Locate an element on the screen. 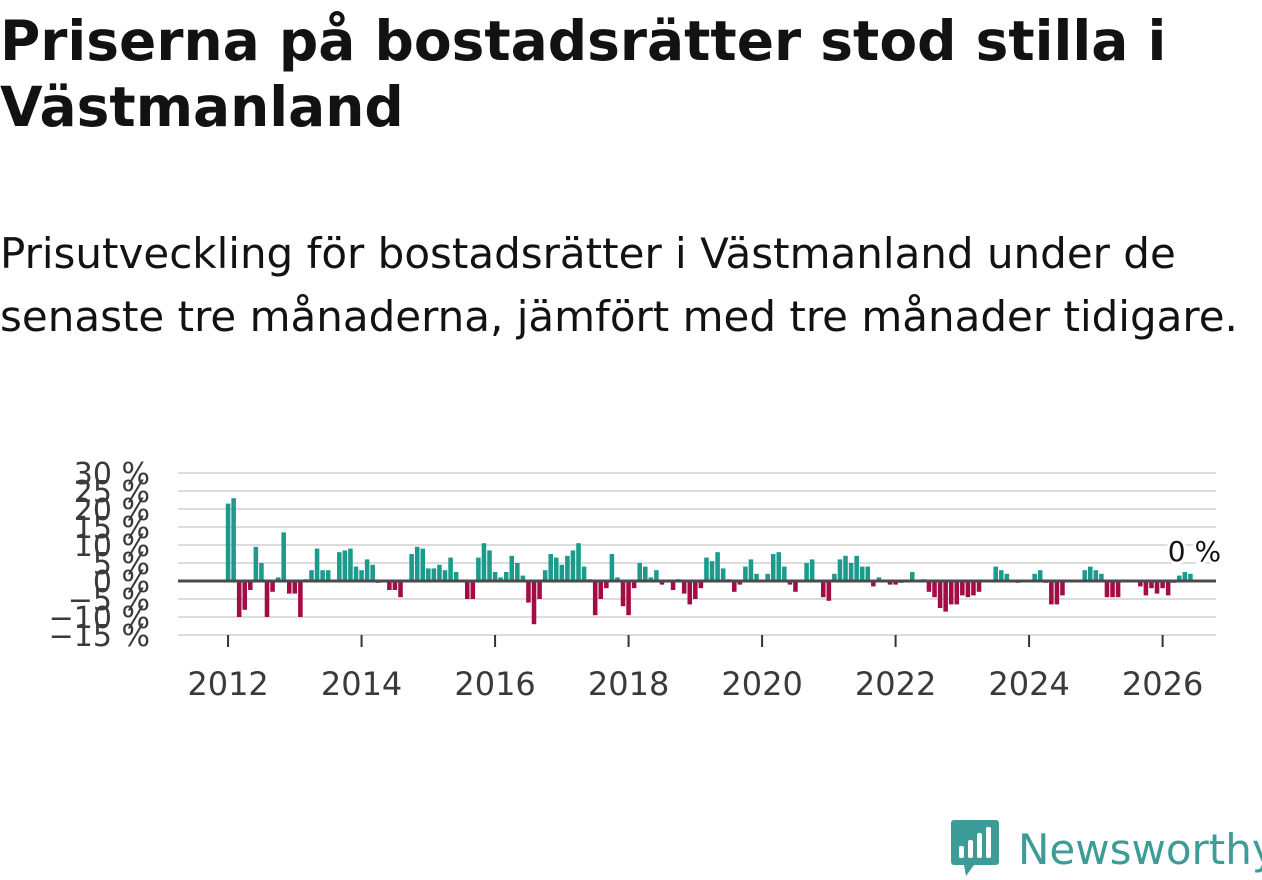 Image resolution: width=1262 pixels, height=880 pixels. y-tick-label: 30 % is located at coordinates (112, 474).